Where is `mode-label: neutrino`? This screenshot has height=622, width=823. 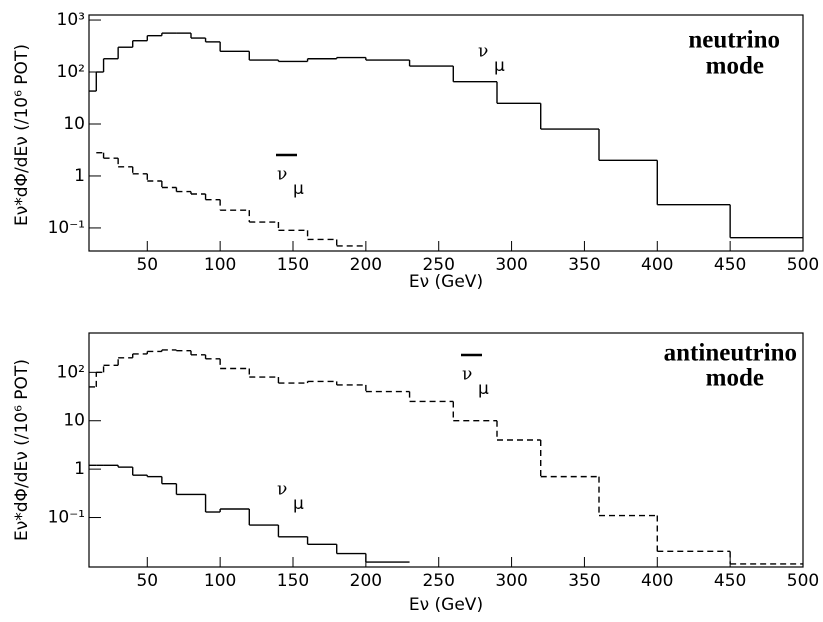 mode-label: neutrino is located at coordinates (734, 40).